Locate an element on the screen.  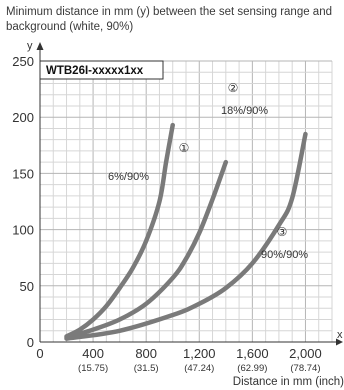
x-tick-sublabel: (47.24) is located at coordinates (199, 368).